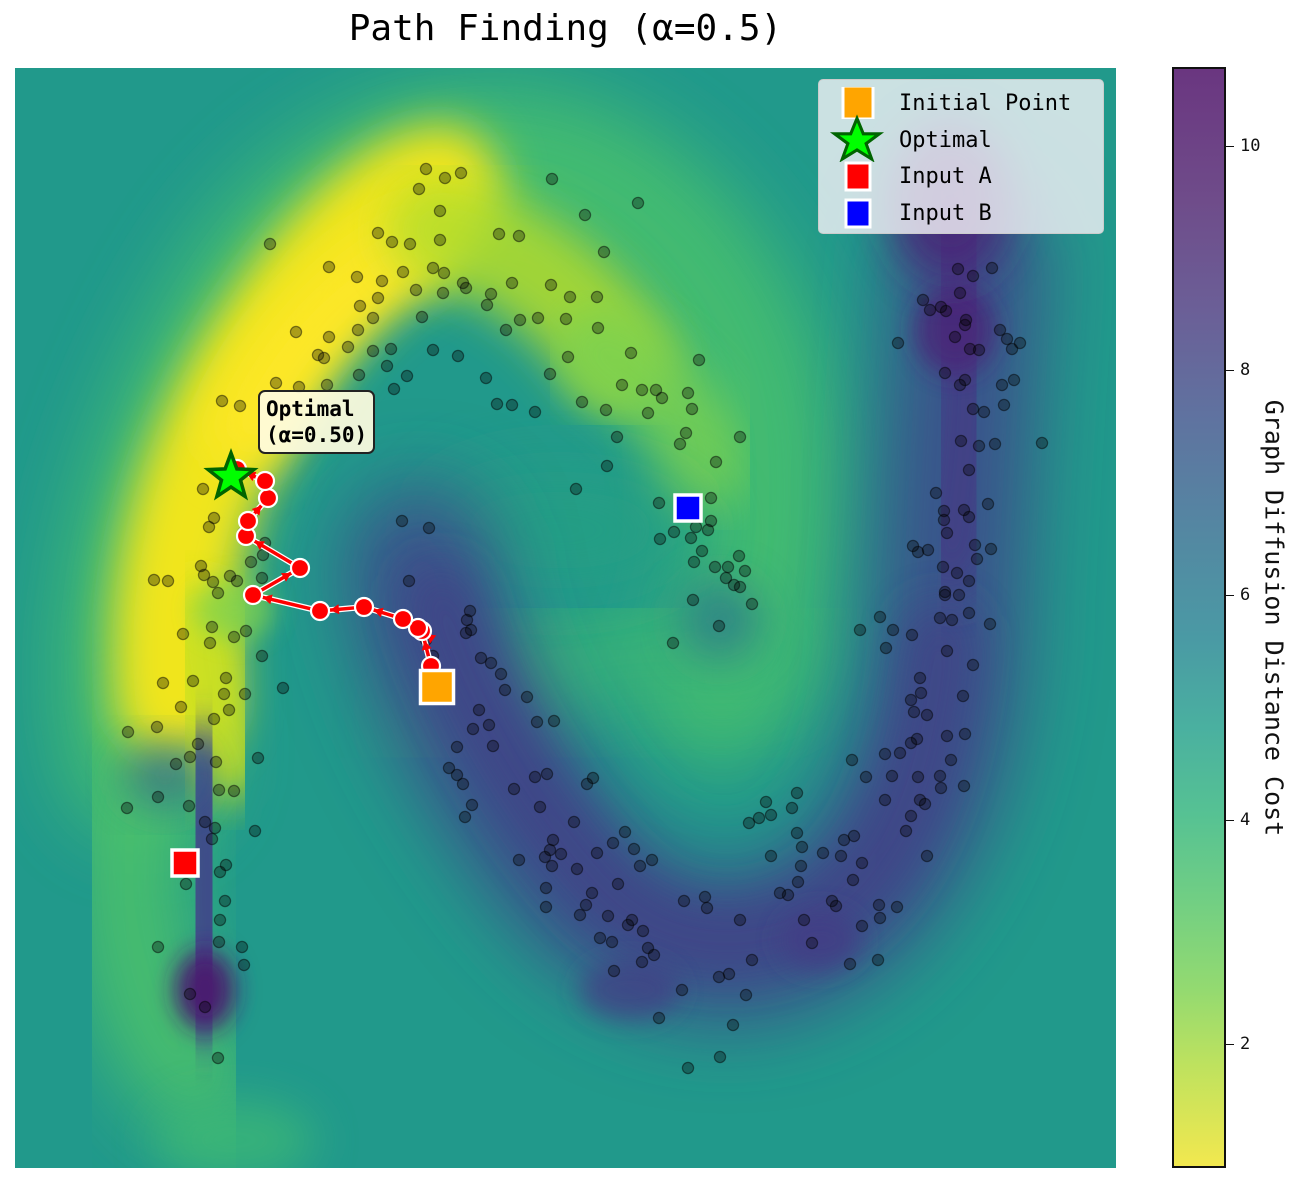 The width and height of the screenshot is (1302, 1184). I want to click on legend-item-initial-point: Initial Point, so click(961, 103).